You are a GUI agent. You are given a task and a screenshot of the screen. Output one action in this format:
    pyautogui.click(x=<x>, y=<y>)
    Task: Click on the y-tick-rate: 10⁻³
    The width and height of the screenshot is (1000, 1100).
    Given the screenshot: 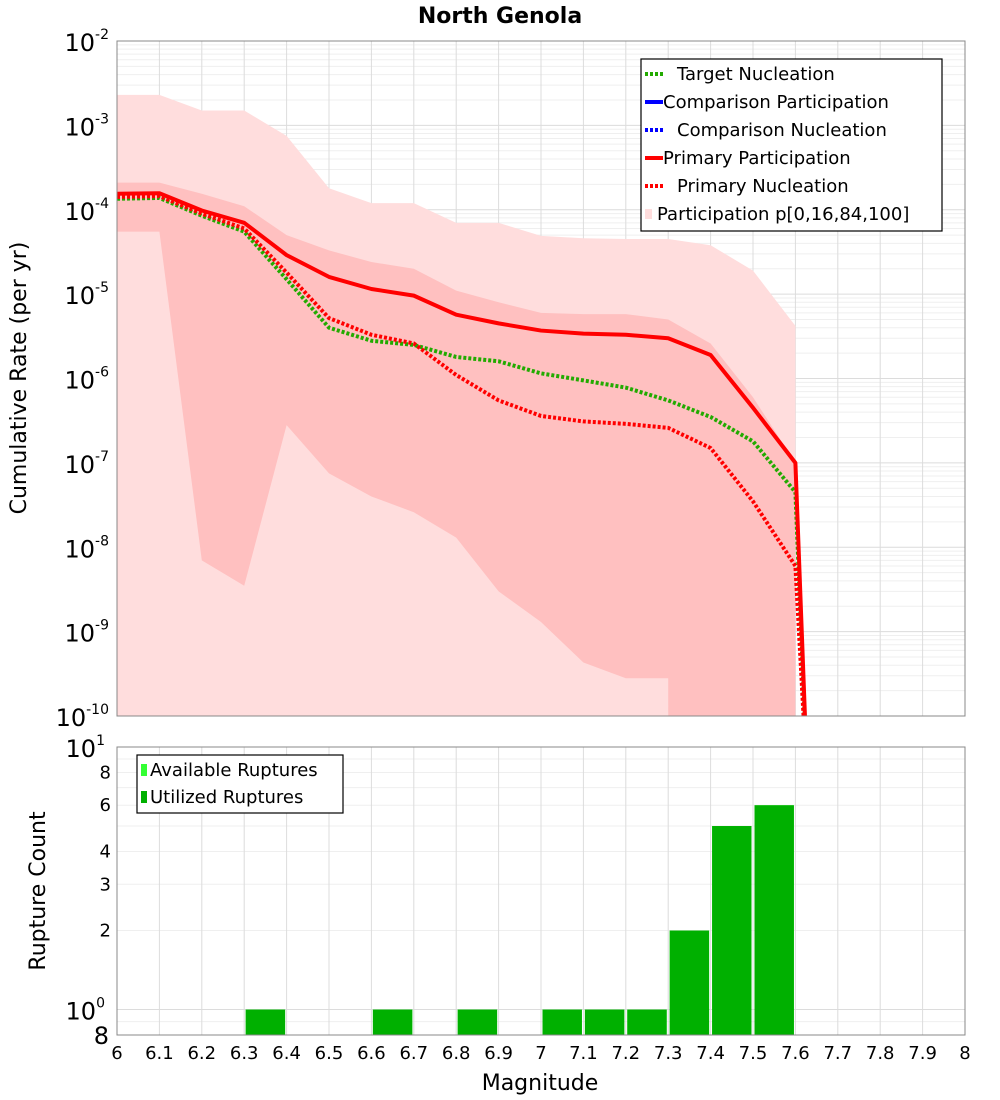 What is the action you would take?
    pyautogui.click(x=86, y=126)
    